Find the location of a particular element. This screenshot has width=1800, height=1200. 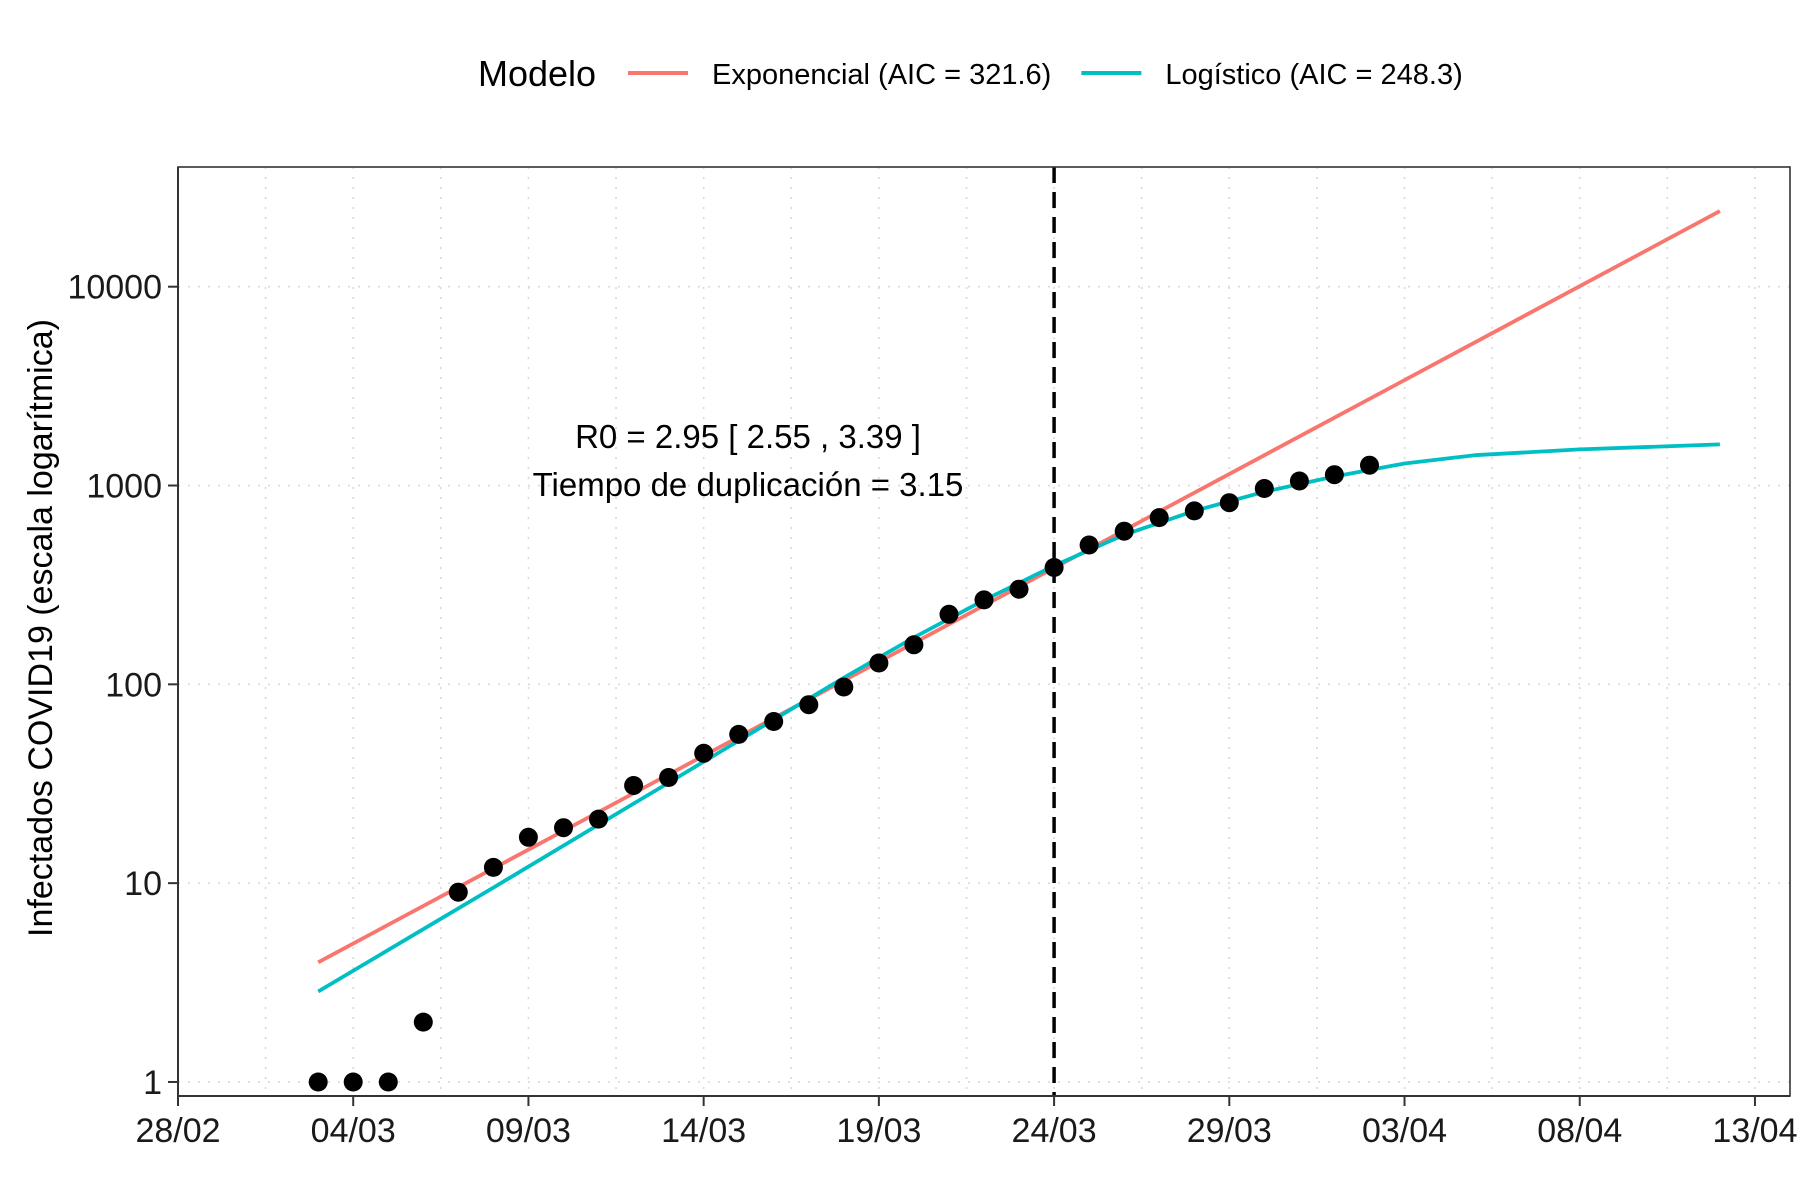

annotation-r0: R0 = 2.95 [ 2.55 , 3.39 ] is located at coordinates (748, 436).